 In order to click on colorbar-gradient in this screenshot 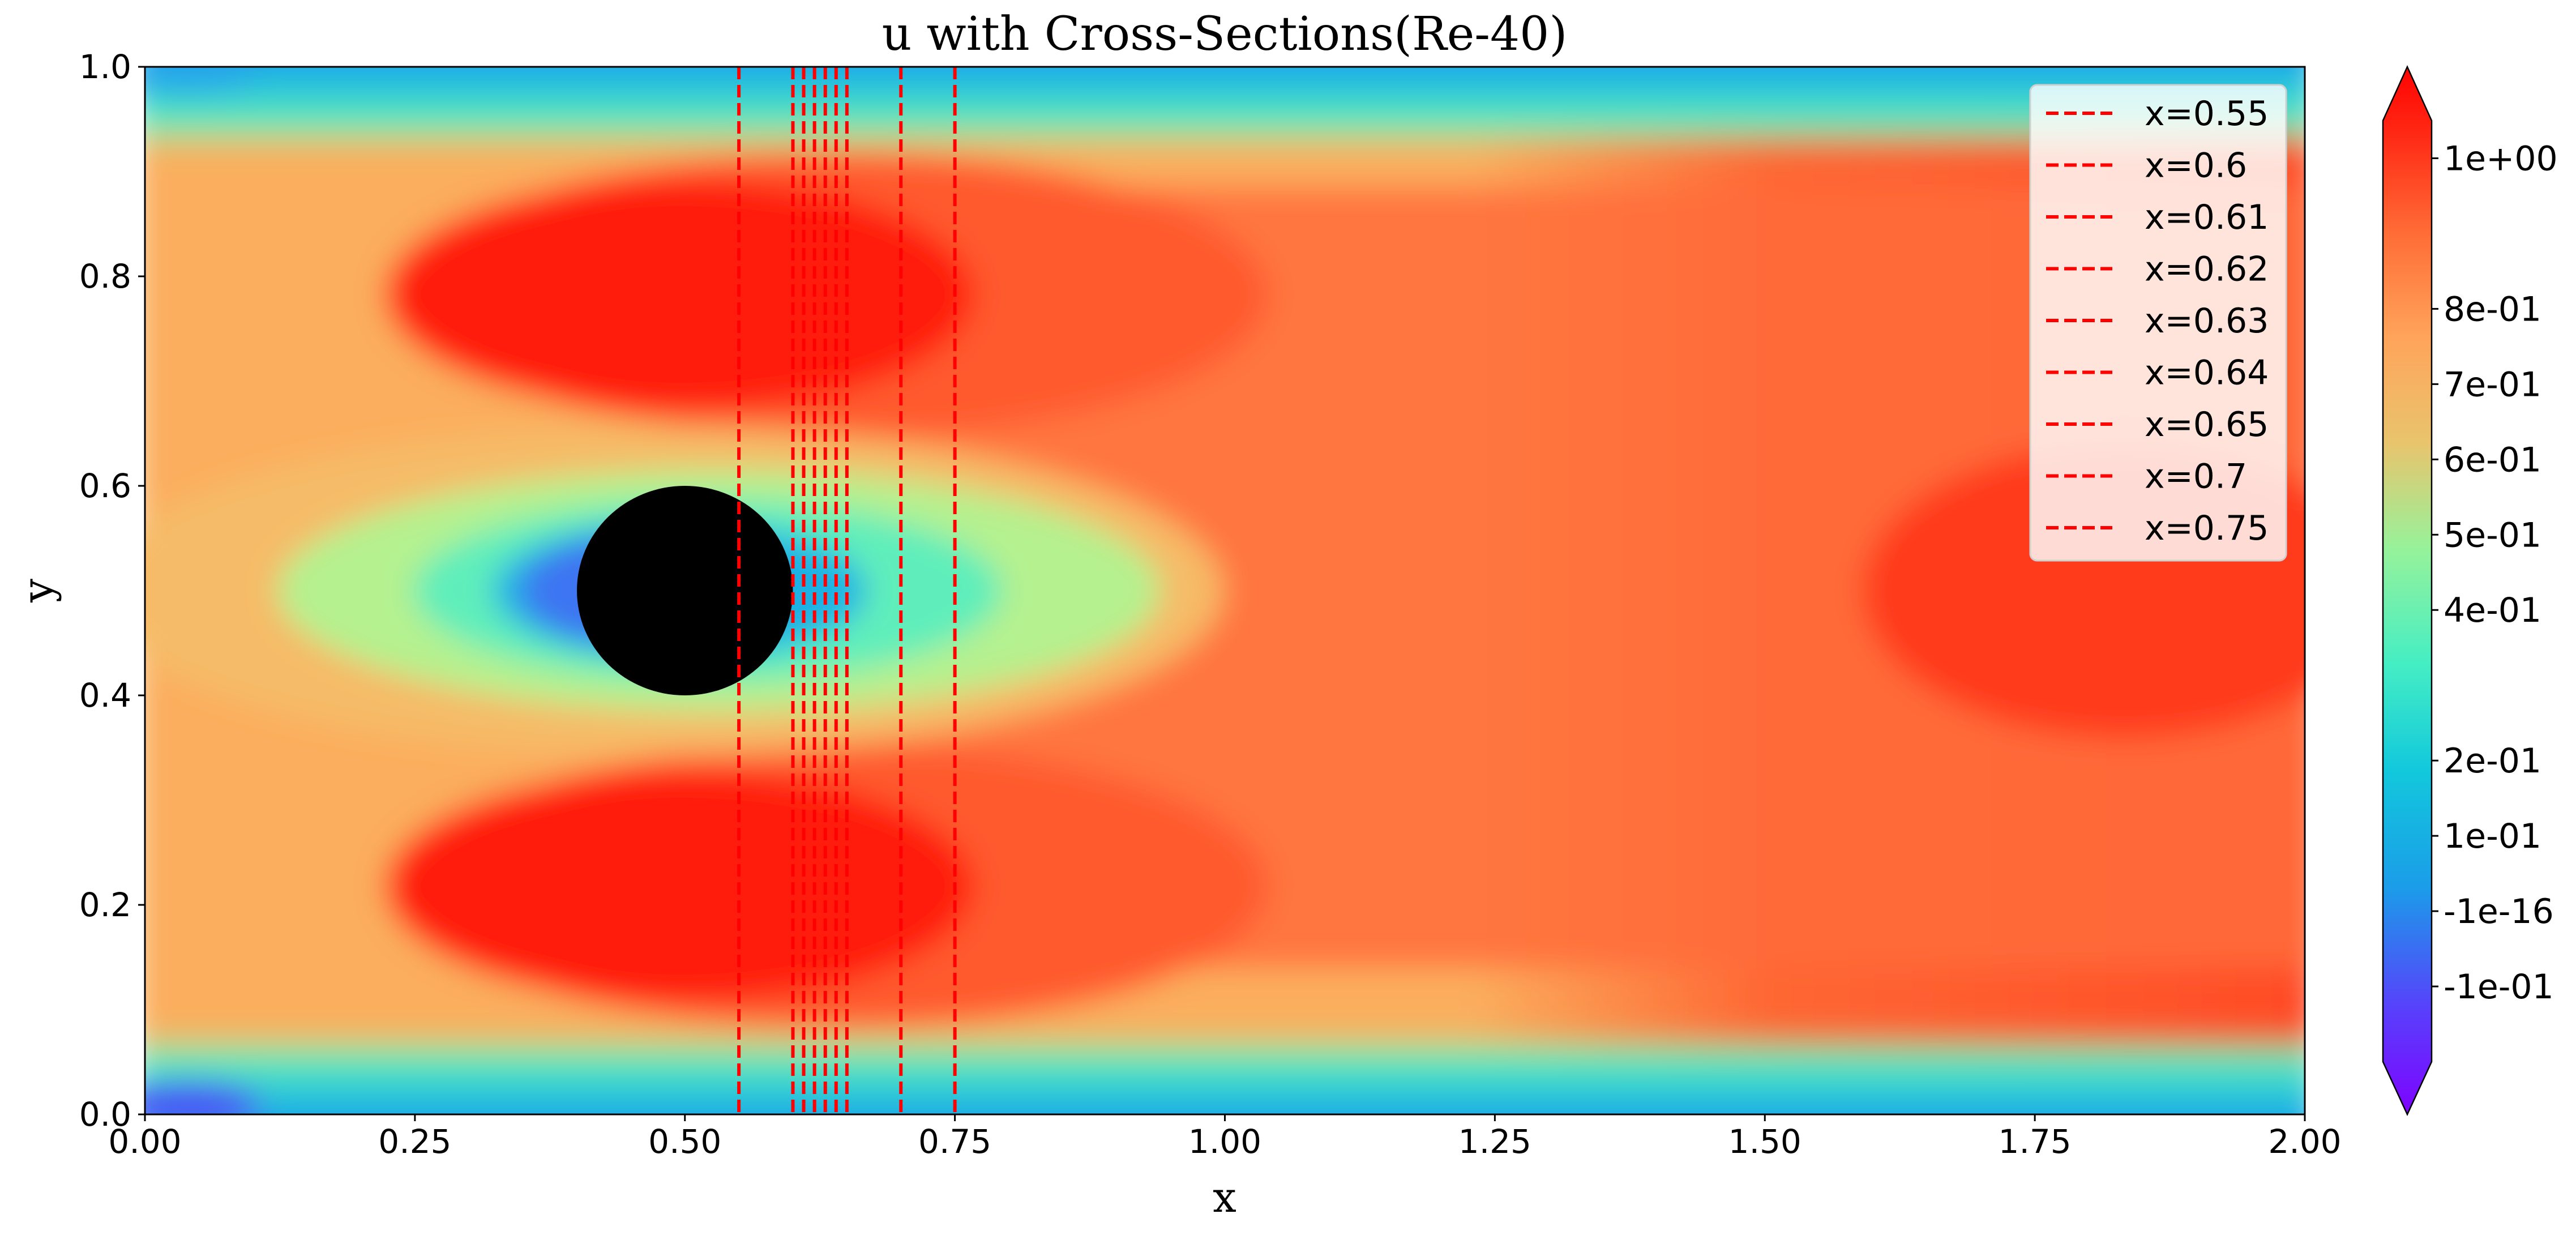, I will do `click(2407, 590)`.